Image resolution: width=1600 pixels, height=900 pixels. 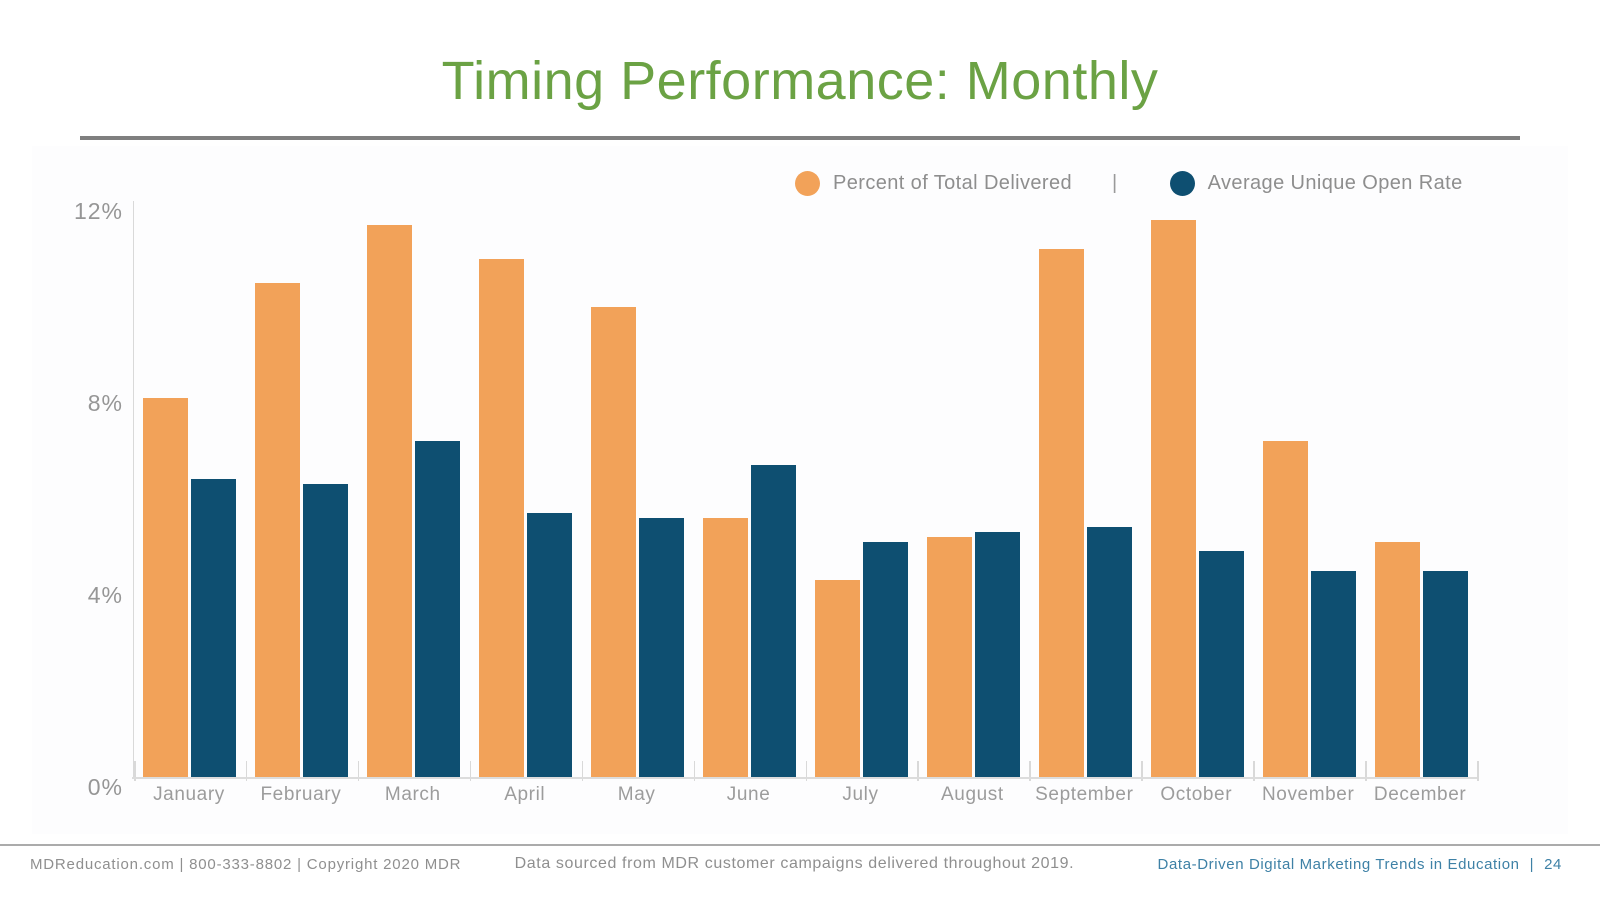 What do you see at coordinates (1308, 794) in the screenshot?
I see `x-axis-label-november: November` at bounding box center [1308, 794].